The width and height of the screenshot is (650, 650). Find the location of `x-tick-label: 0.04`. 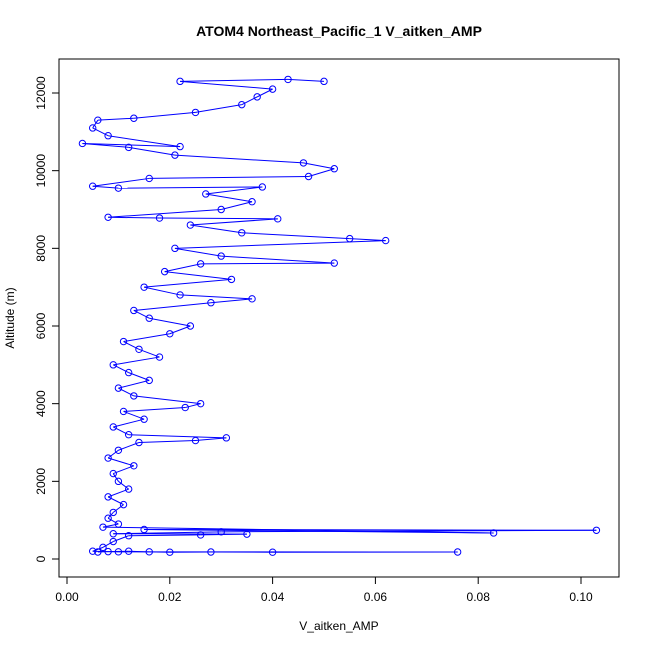

x-tick-label: 0.04 is located at coordinates (273, 597).